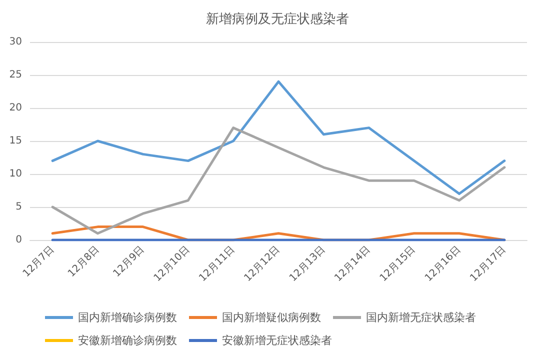 This screenshot has width=555, height=355. Describe the element at coordinates (19, 207) in the screenshot. I see `y-tick-label: 5` at that location.